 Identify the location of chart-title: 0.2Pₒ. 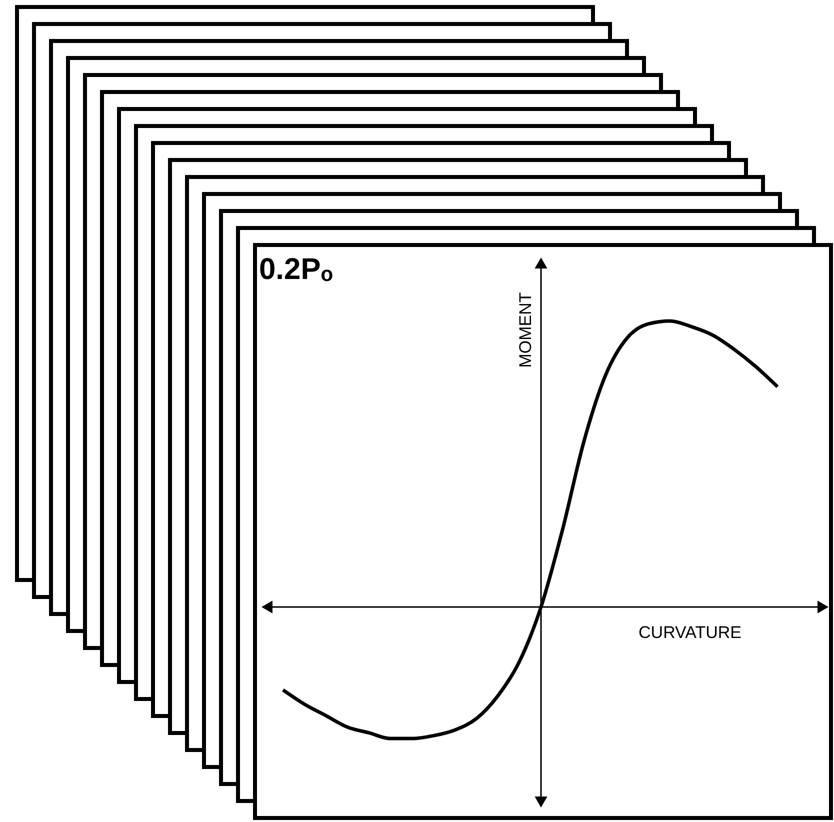
(296, 269).